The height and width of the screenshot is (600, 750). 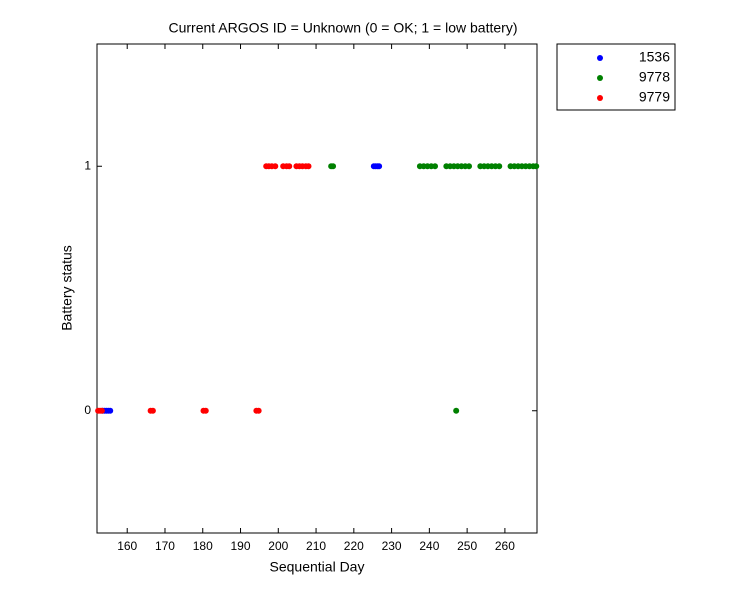 I want to click on x-tick-label: 230, so click(x=392, y=546).